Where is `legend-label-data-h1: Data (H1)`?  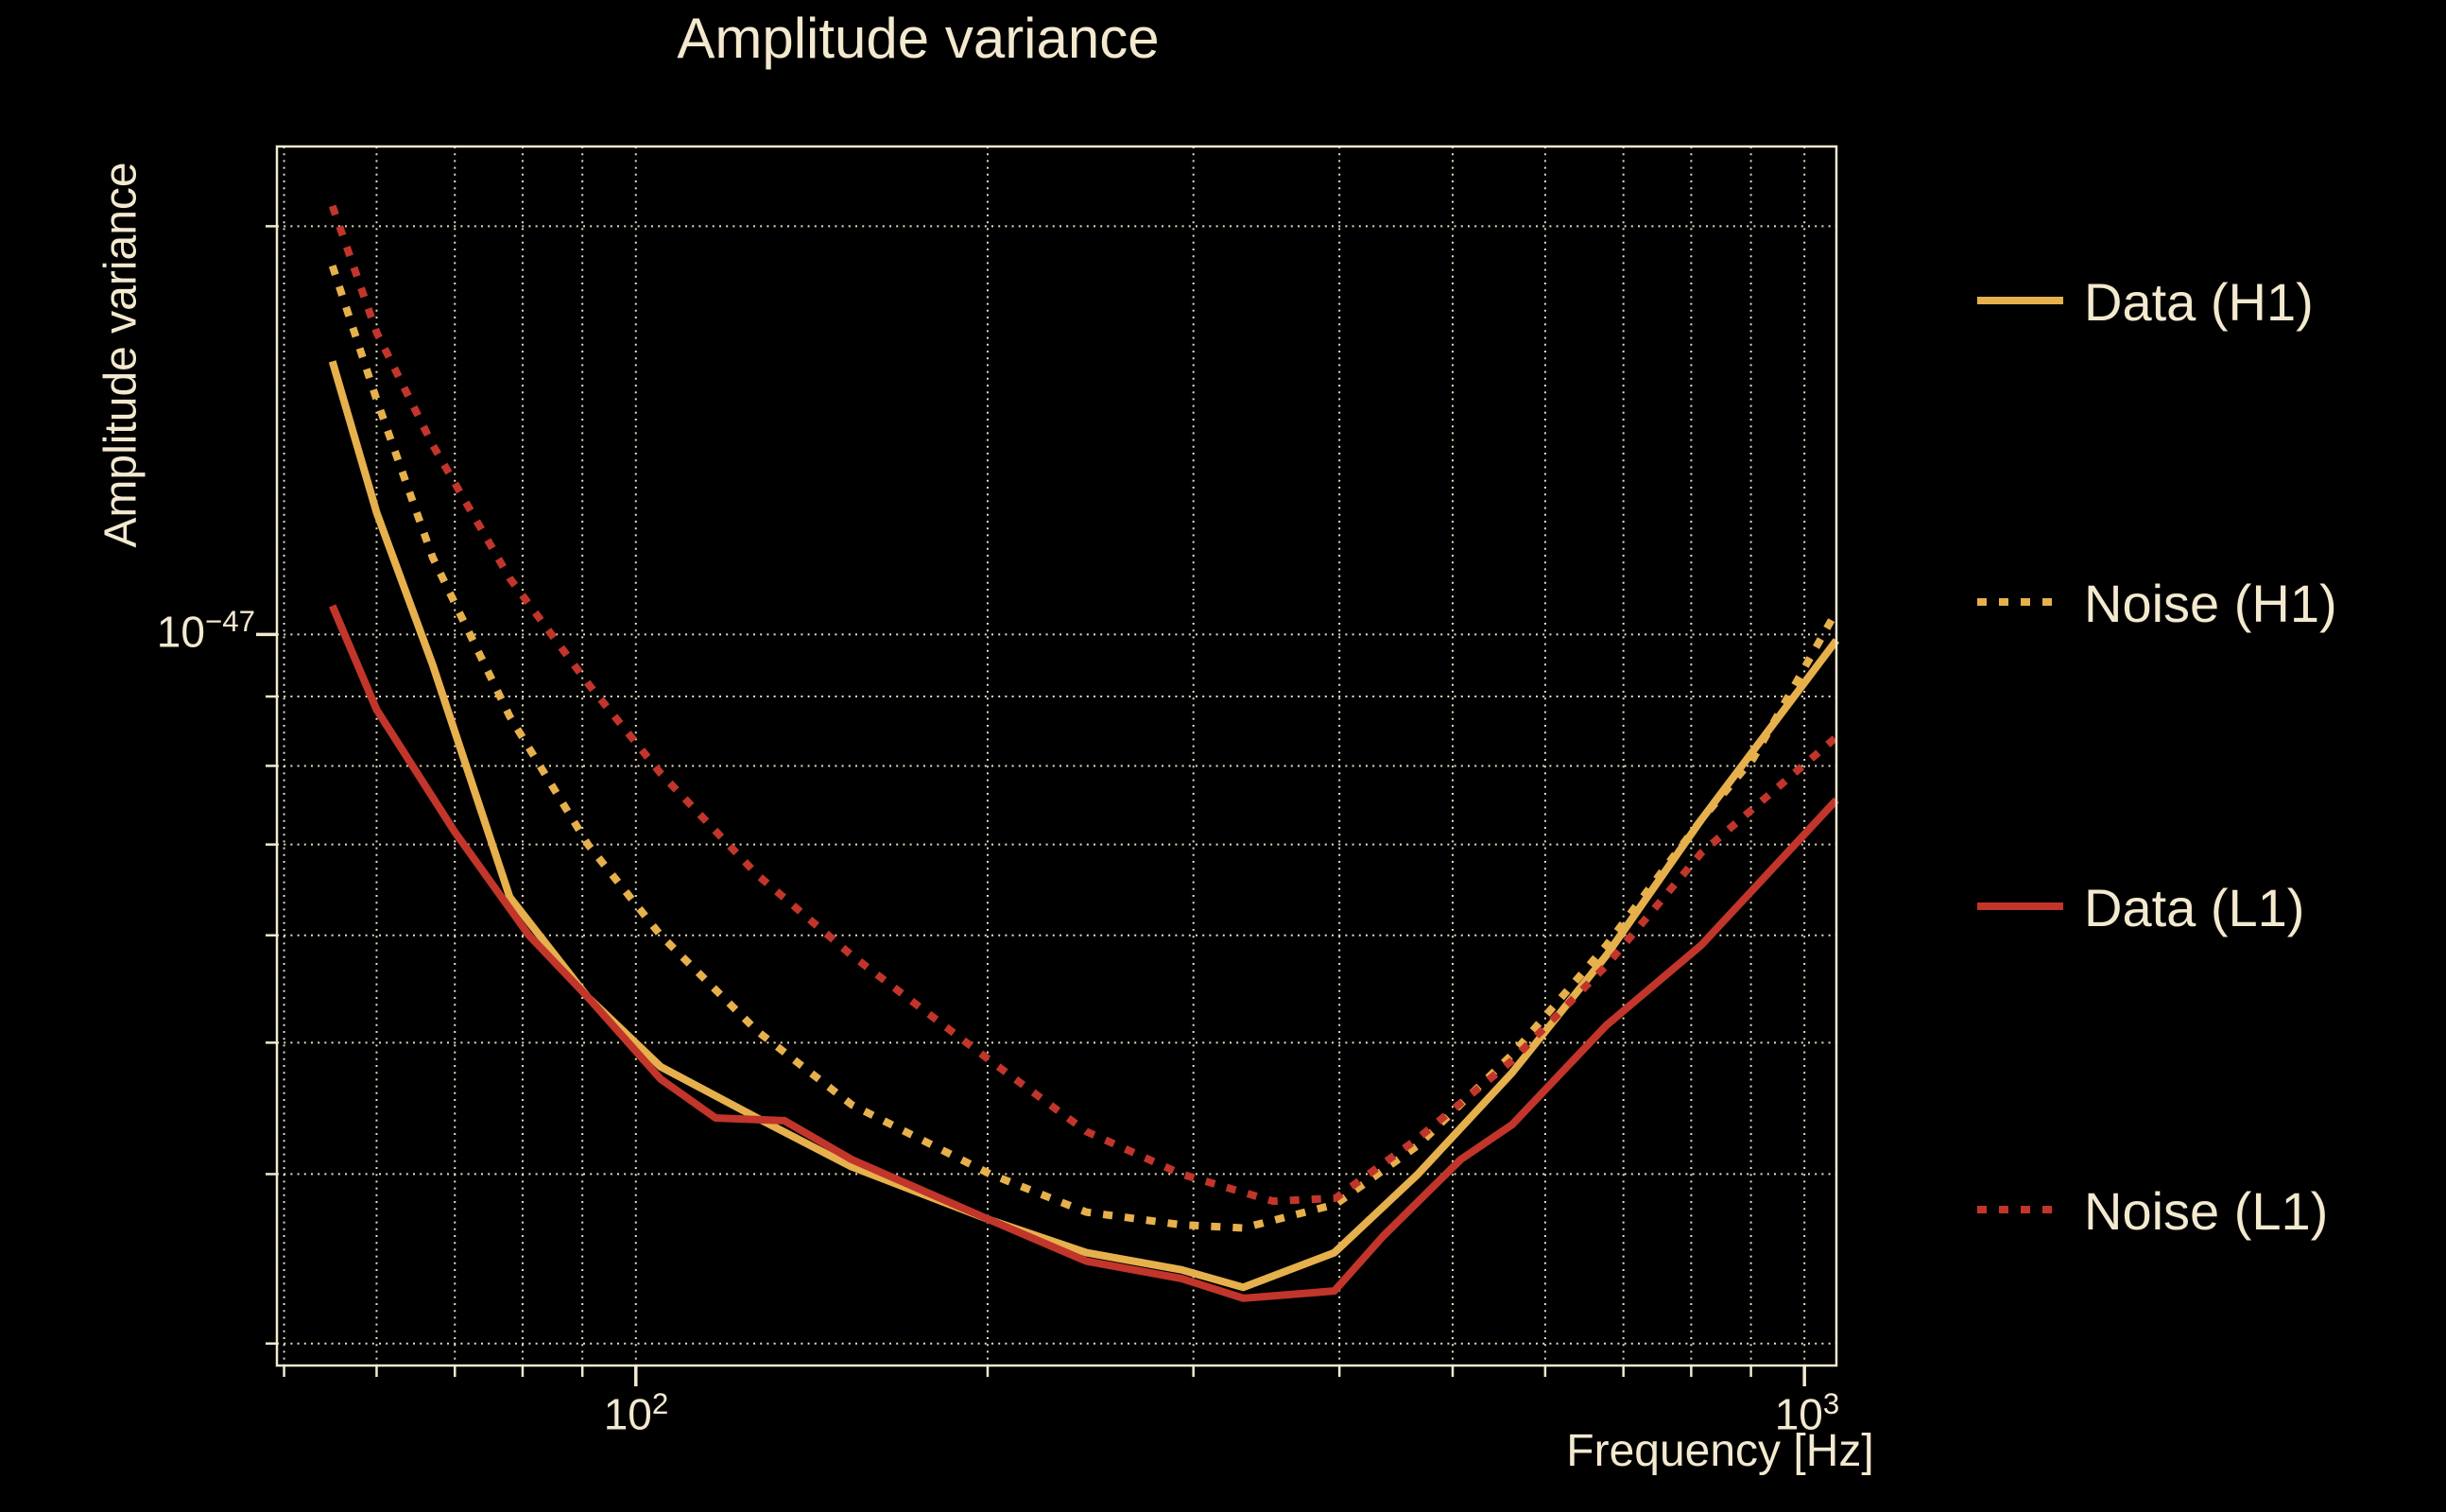 legend-label-data-h1: Data (H1) is located at coordinates (2199, 302).